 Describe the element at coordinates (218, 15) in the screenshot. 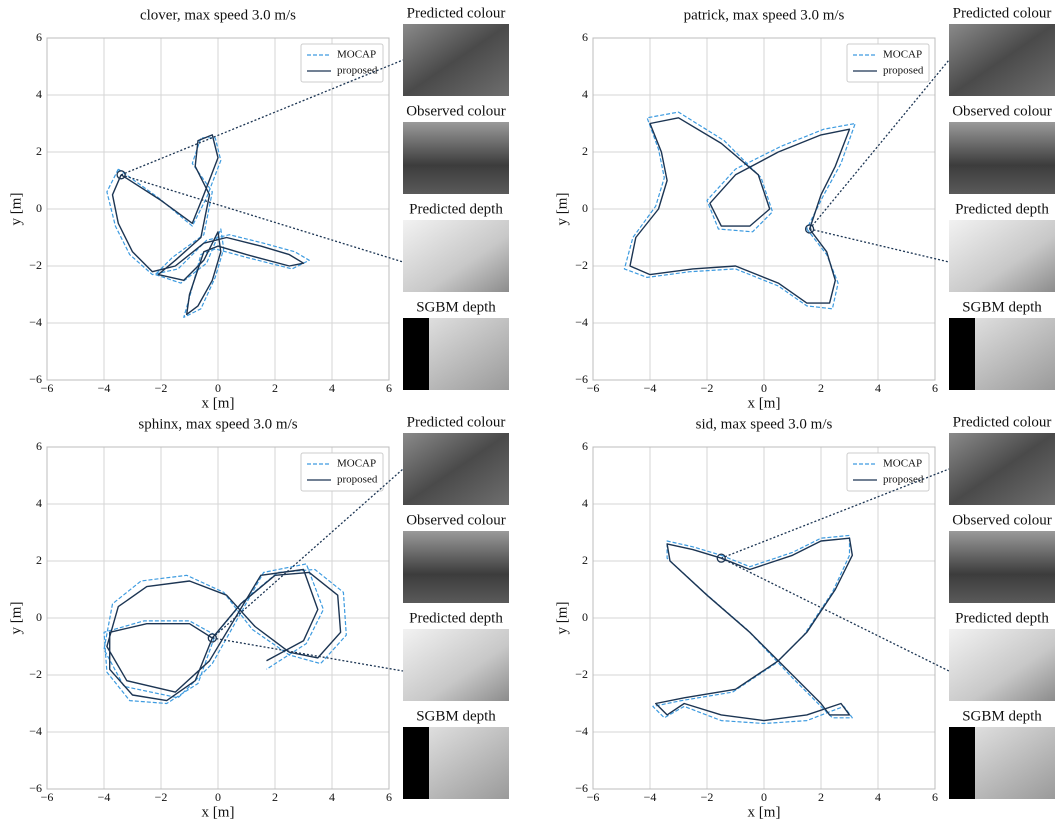

I see `chart-title: clover, max speed 3.0 m/s` at that location.